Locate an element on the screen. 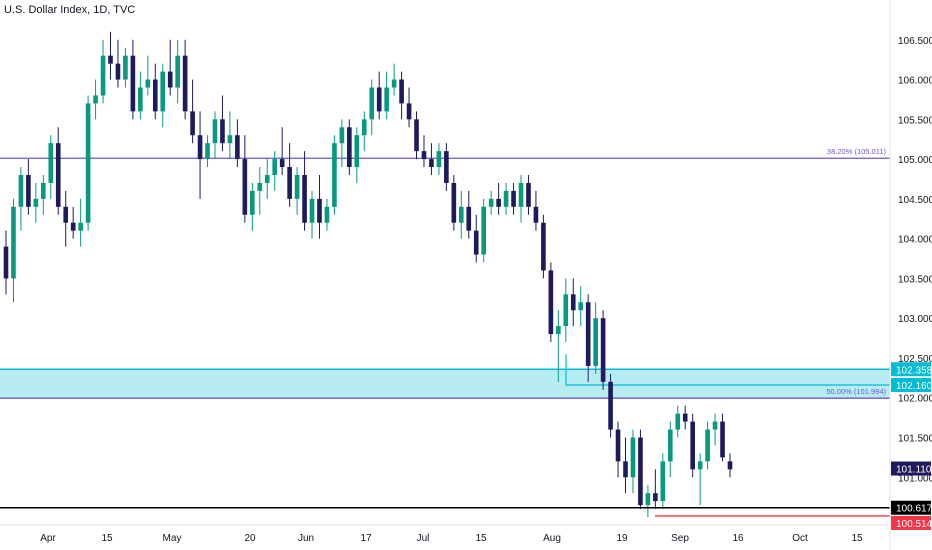 This screenshot has width=932, height=550. price-tick-label: 101.500 is located at coordinates (915, 439).